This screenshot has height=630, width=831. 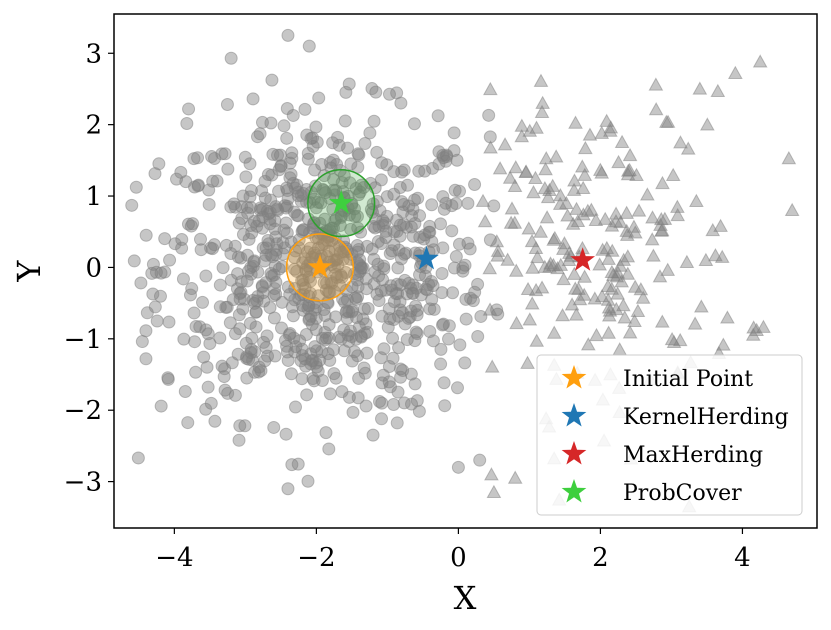 I want to click on y-tick-label: −1, so click(x=83, y=340).